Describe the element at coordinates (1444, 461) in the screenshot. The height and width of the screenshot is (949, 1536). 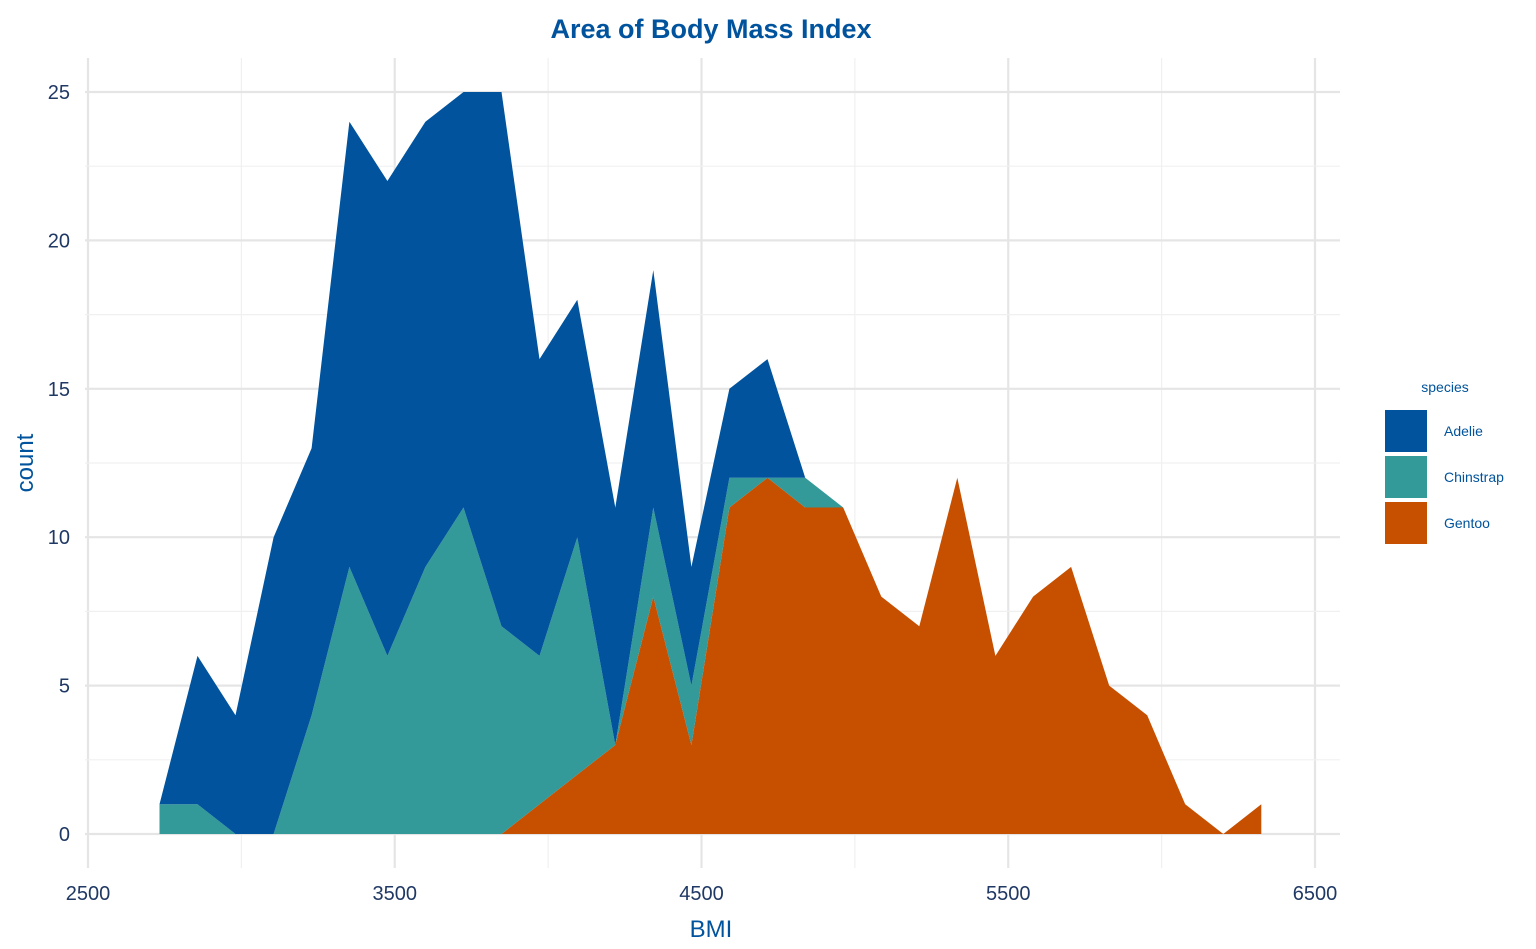
I see `legend: species Adelie Chinstrap Gentoo` at that location.